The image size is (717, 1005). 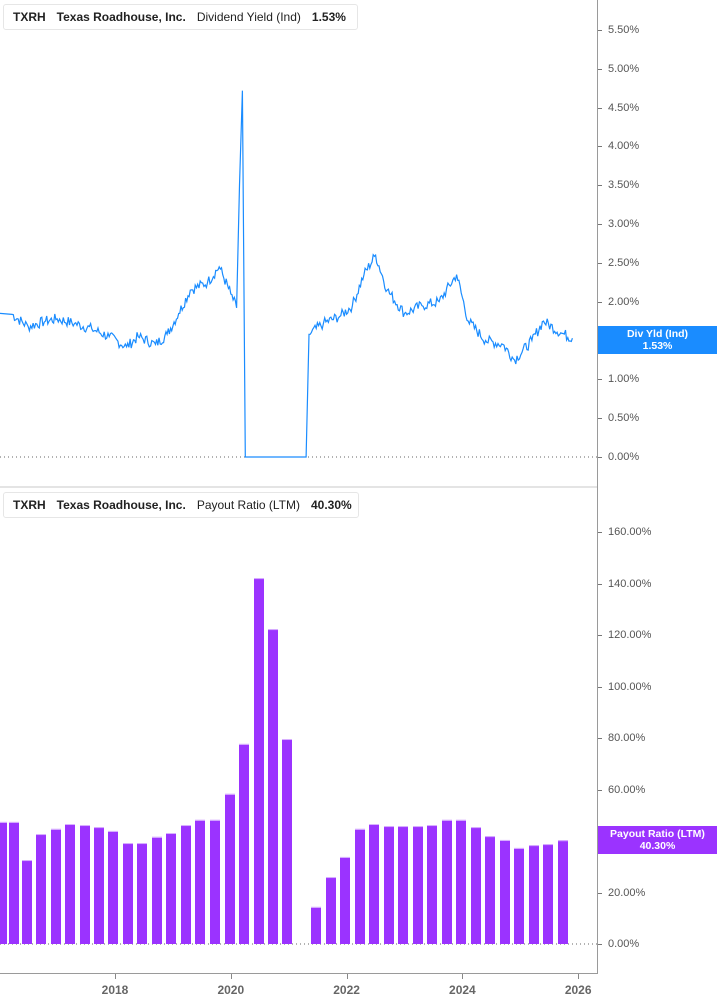 I want to click on legend-metric: Payout Ratio (LTM), so click(x=248, y=505).